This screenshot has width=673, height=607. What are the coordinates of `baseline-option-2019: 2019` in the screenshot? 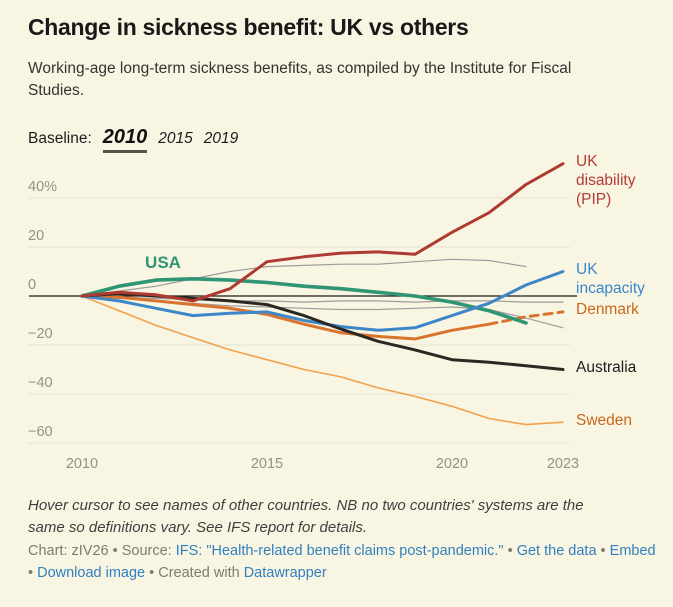 It's located at (221, 138).